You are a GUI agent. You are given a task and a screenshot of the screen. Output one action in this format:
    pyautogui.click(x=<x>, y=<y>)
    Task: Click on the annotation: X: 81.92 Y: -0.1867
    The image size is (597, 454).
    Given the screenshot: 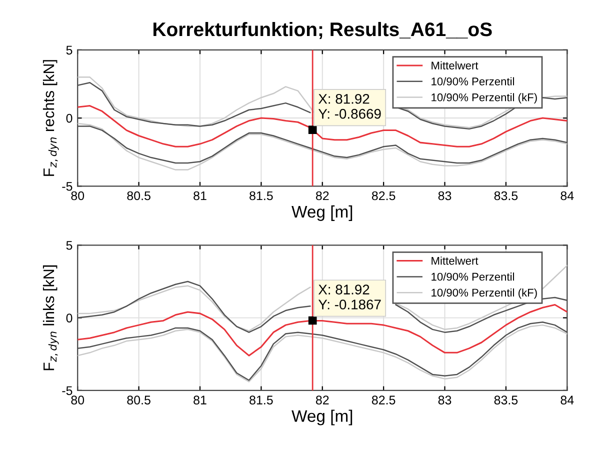 What is the action you would take?
    pyautogui.click(x=349, y=297)
    